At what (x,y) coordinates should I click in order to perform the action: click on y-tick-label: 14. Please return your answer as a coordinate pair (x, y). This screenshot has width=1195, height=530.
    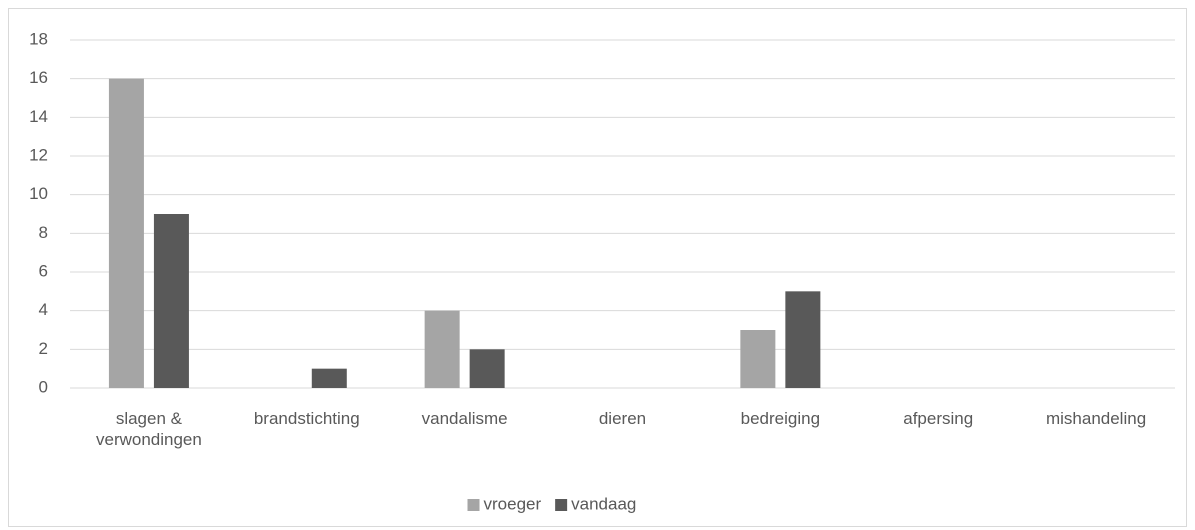
    Looking at the image, I should click on (38, 116).